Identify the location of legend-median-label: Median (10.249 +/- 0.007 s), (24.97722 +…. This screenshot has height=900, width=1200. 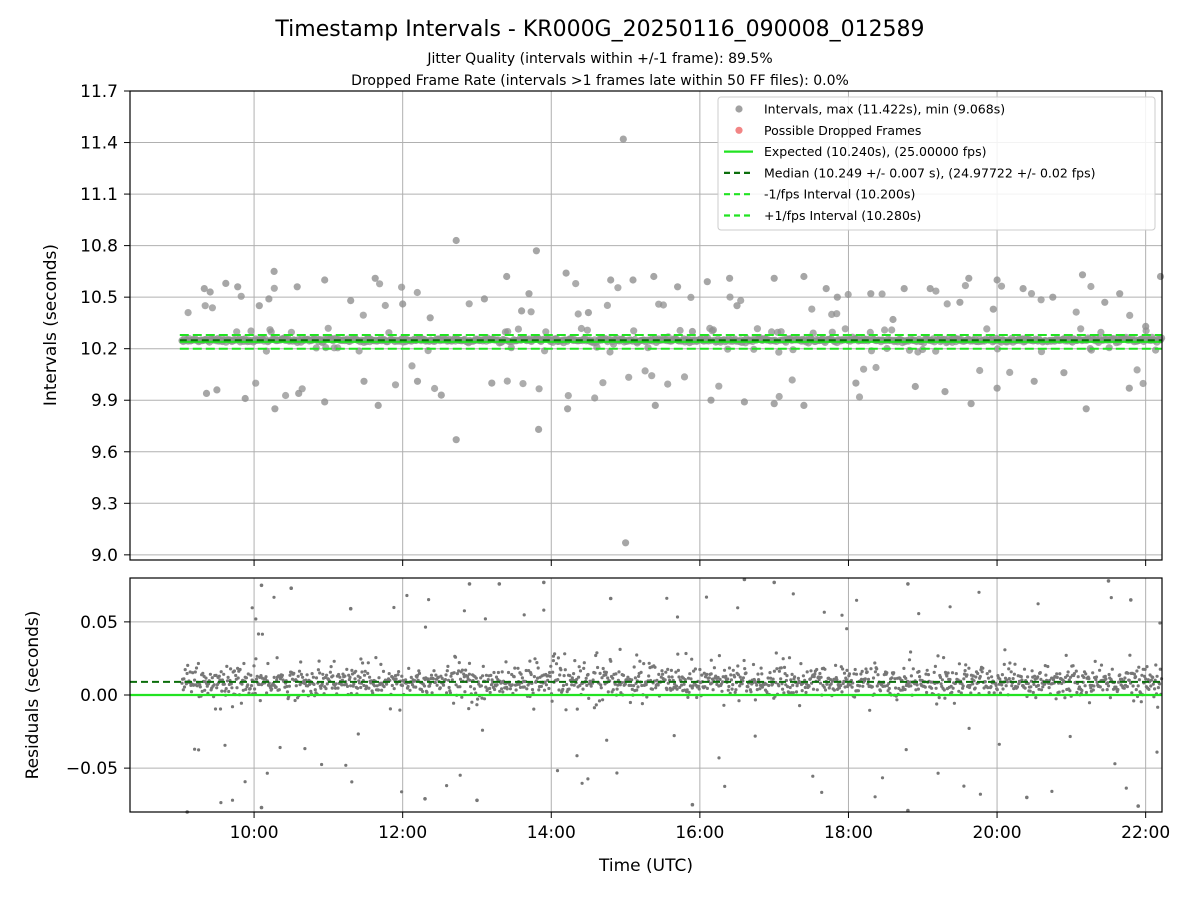
(929, 172).